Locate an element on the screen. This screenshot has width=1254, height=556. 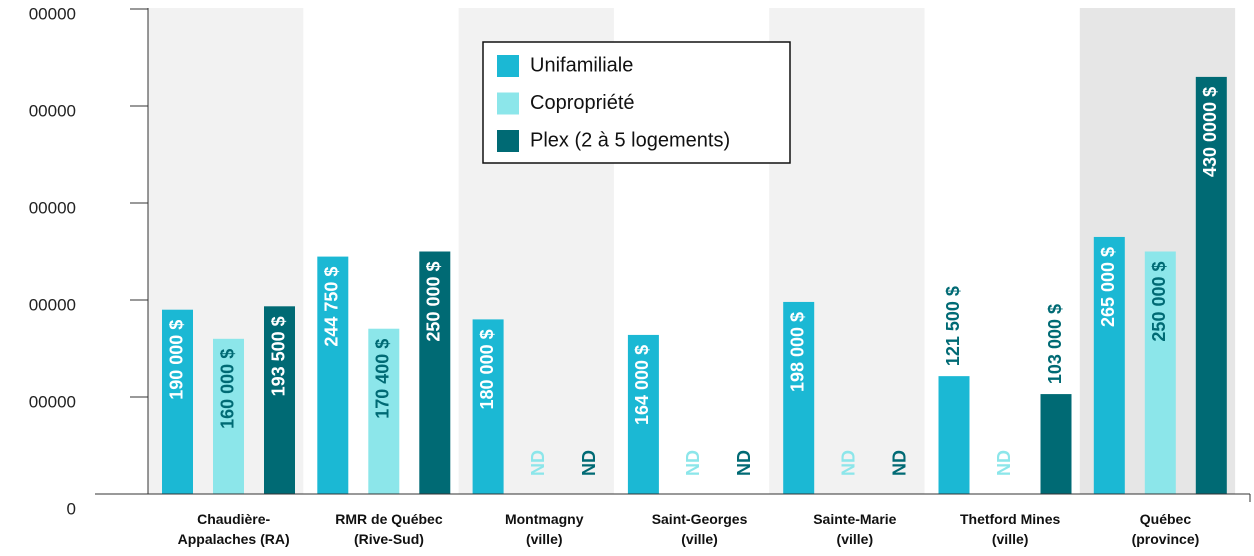
value-label: 190 000 $ is located at coordinates (176, 360).